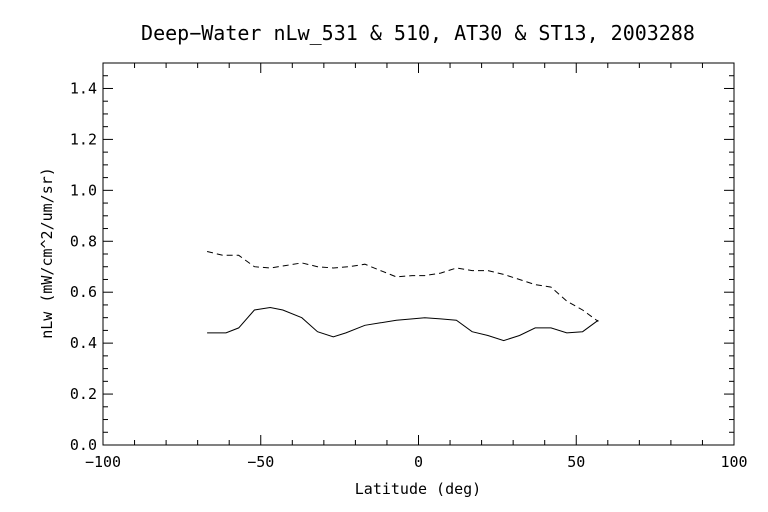 This screenshot has height=512, width=768. What do you see at coordinates (83, 394) in the screenshot?
I see `y-tick-label: 0.2` at bounding box center [83, 394].